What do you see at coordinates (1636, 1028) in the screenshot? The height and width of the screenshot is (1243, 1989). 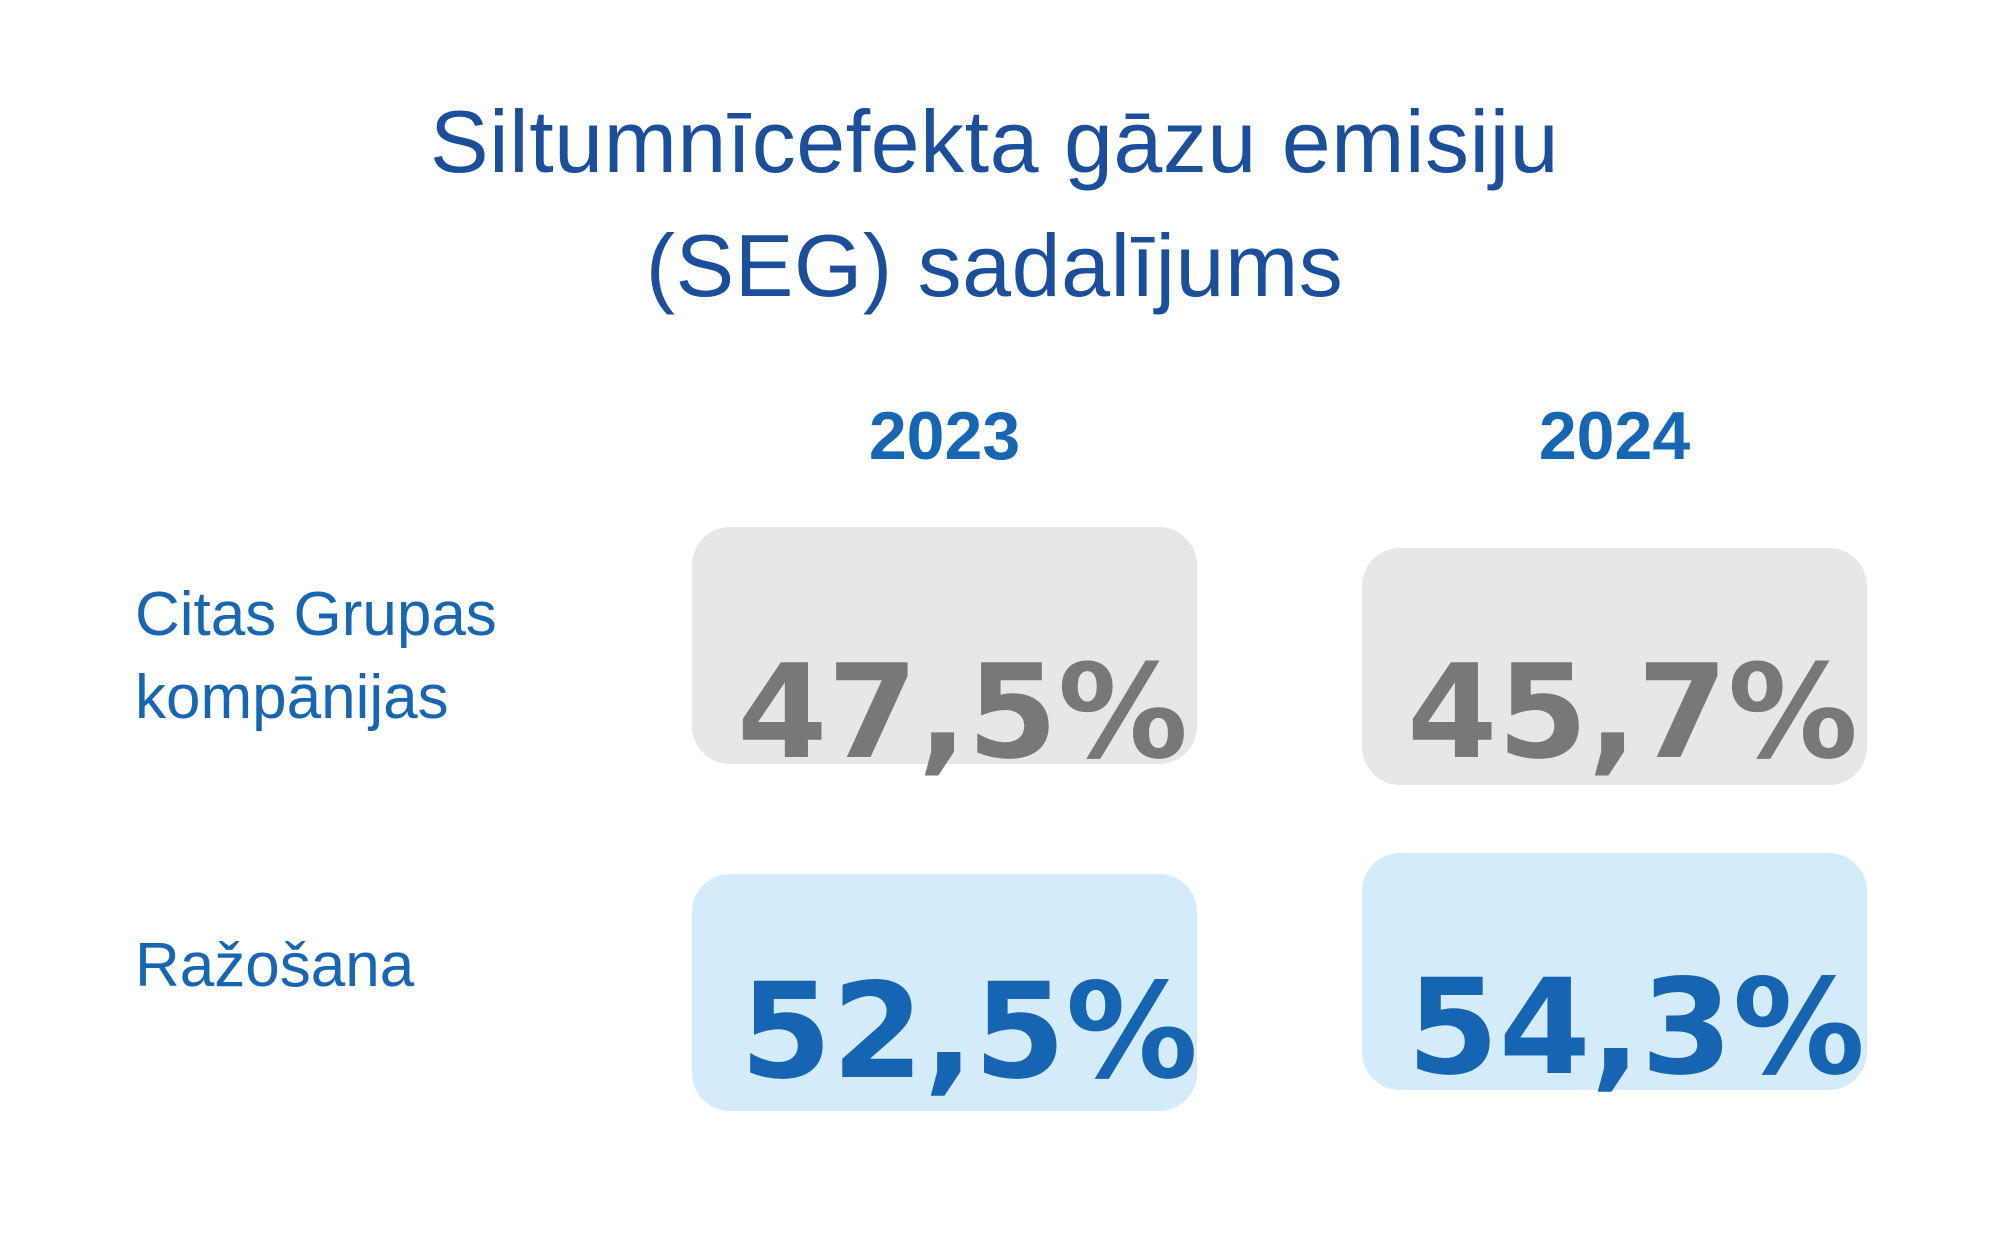 I see `value-razosana-2024: 54,3%` at bounding box center [1636, 1028].